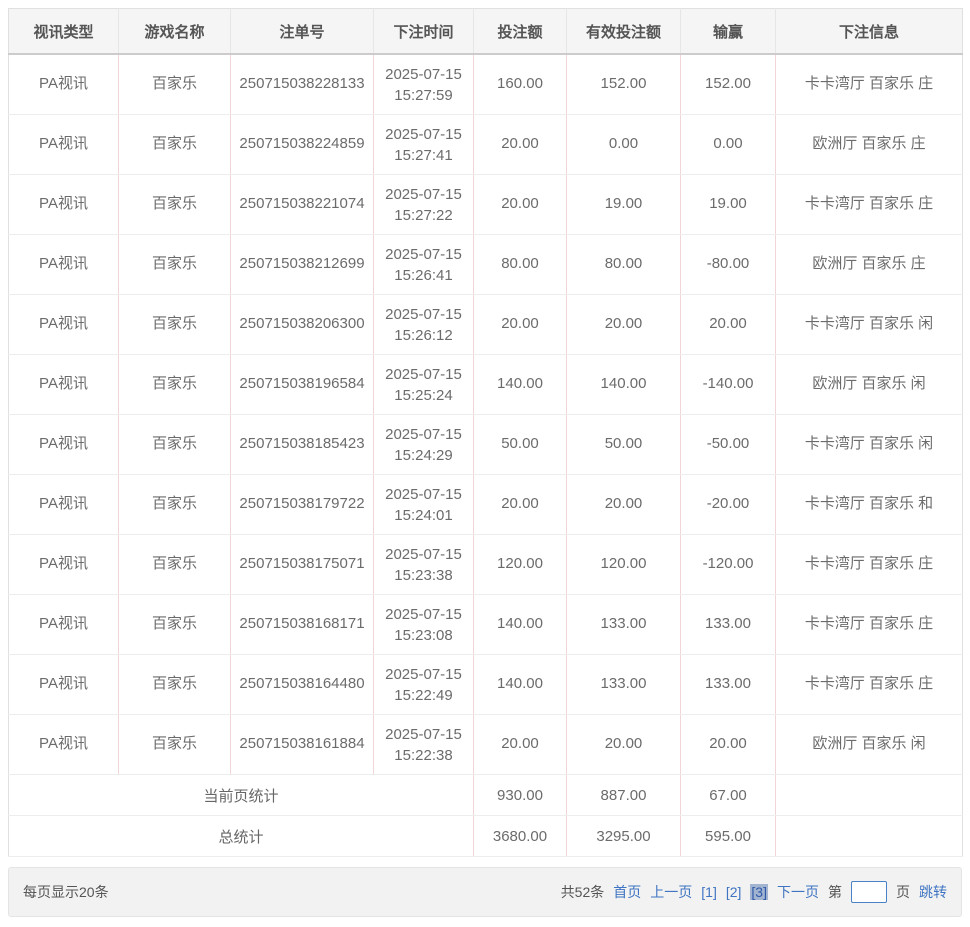 This screenshot has height=927, width=970. Describe the element at coordinates (728, 31) in the screenshot. I see `column-header-win-loss: 输赢` at that location.